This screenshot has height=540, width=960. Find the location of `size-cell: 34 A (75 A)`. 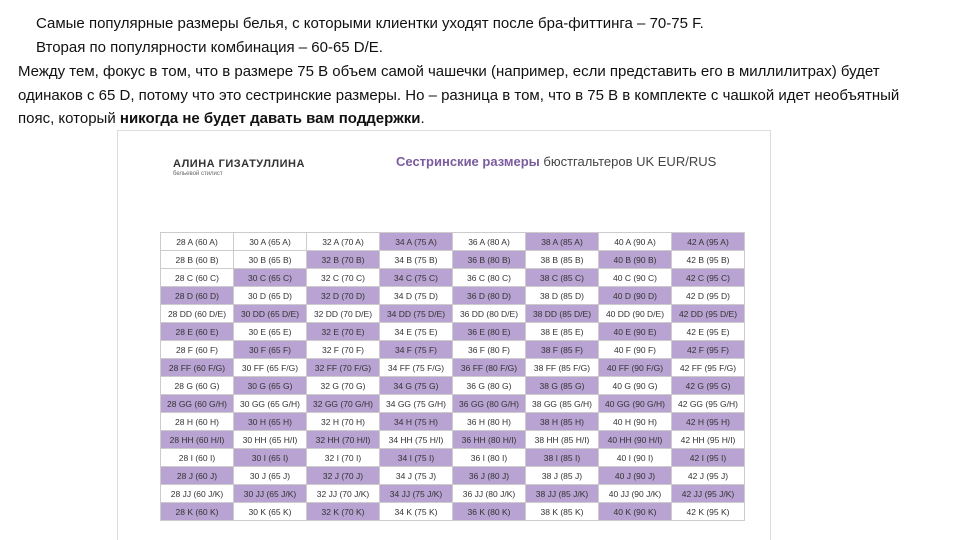

size-cell: 34 A (75 A) is located at coordinates (416, 241).